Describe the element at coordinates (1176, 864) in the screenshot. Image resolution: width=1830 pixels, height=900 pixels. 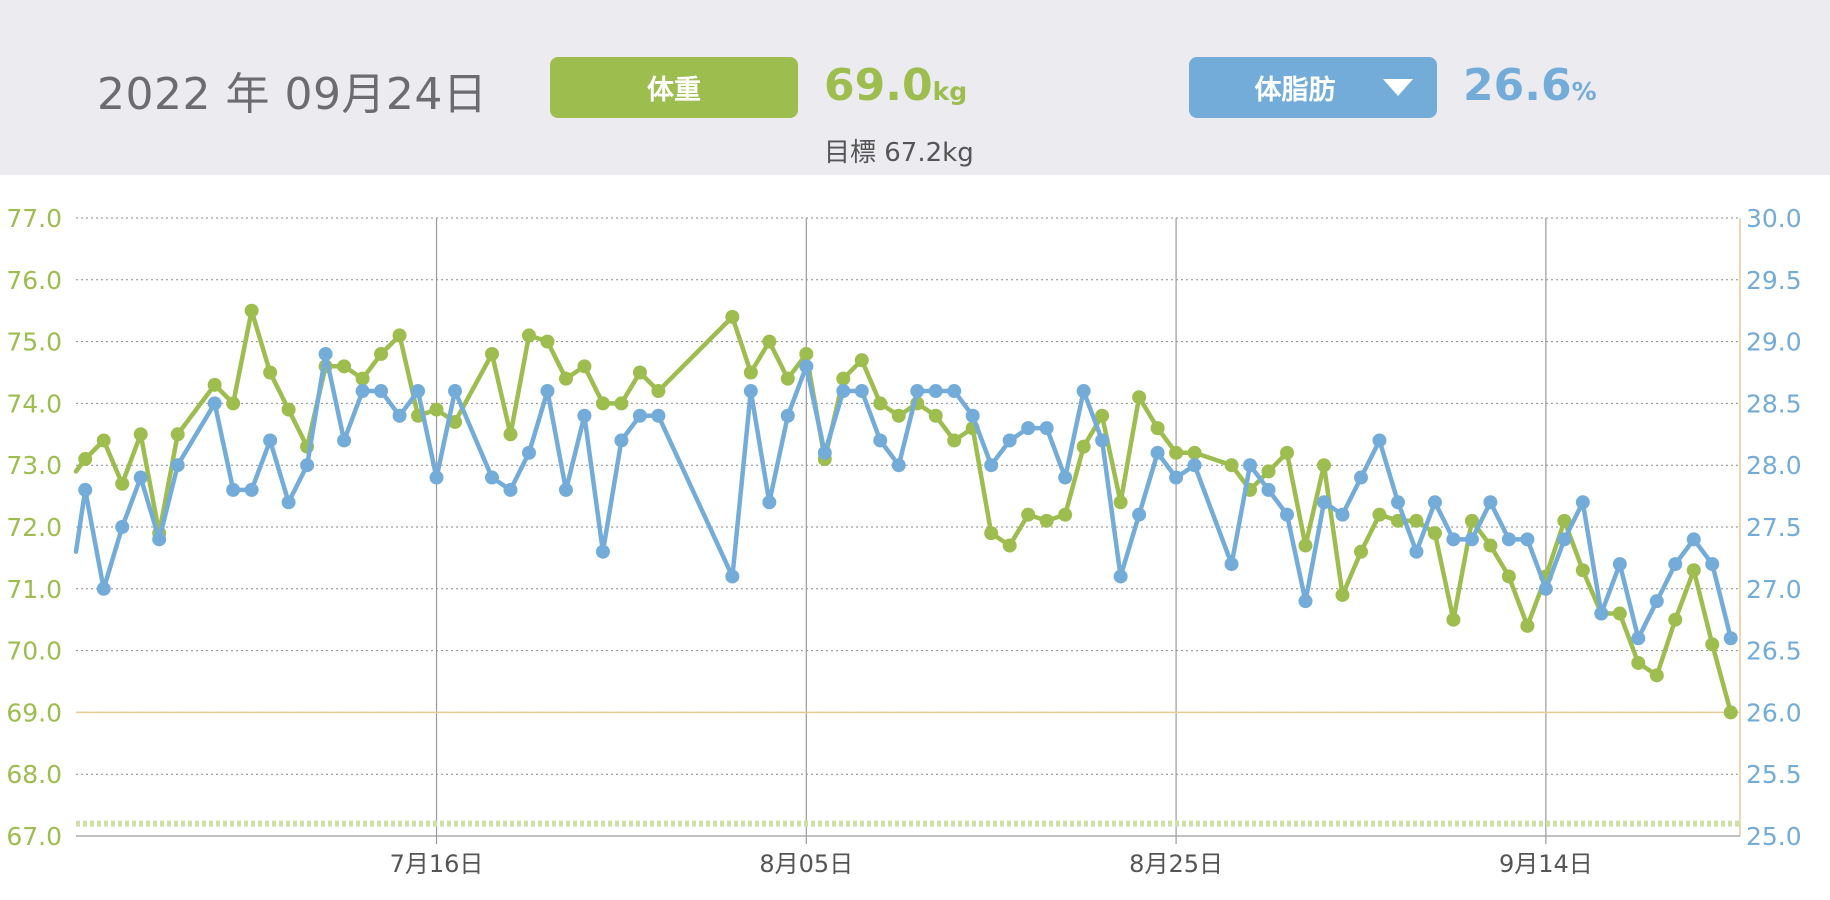
I see `x-tick-label: 8月25日` at that location.